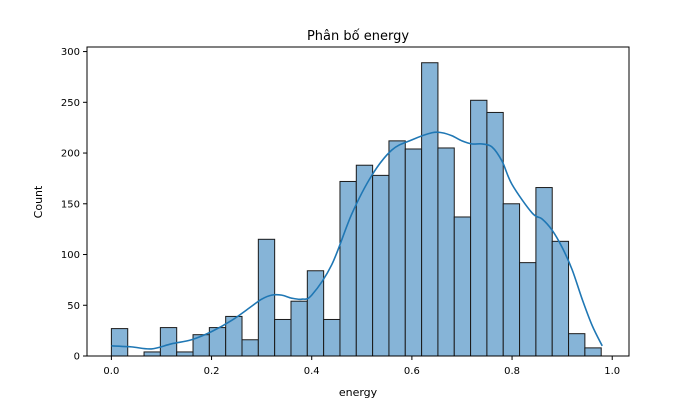  What do you see at coordinates (312, 371) in the screenshot?
I see `x-tick-label: 0.4` at bounding box center [312, 371].